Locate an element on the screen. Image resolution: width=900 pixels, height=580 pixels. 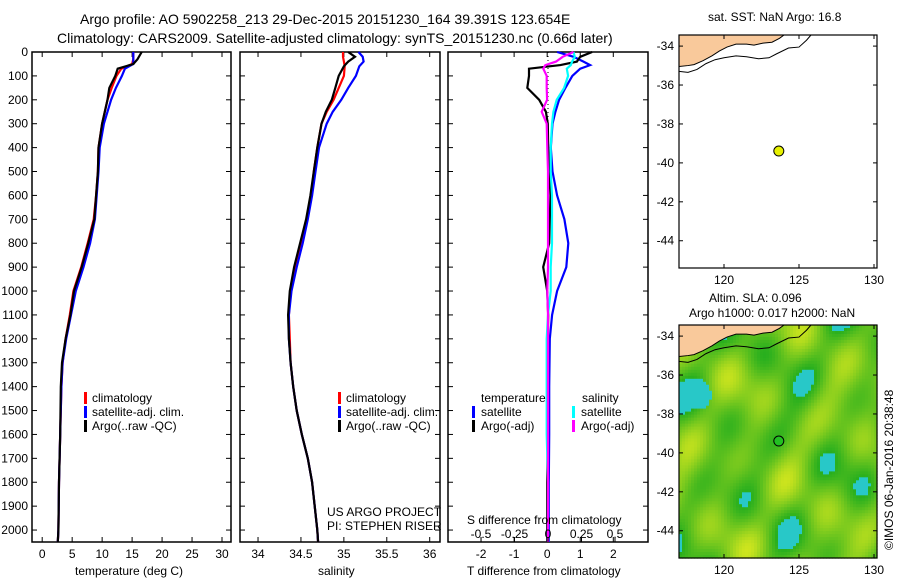
sla-map-panel: 120 125 130-34-36-38-40-42-44 is located at coordinates (770, 450).